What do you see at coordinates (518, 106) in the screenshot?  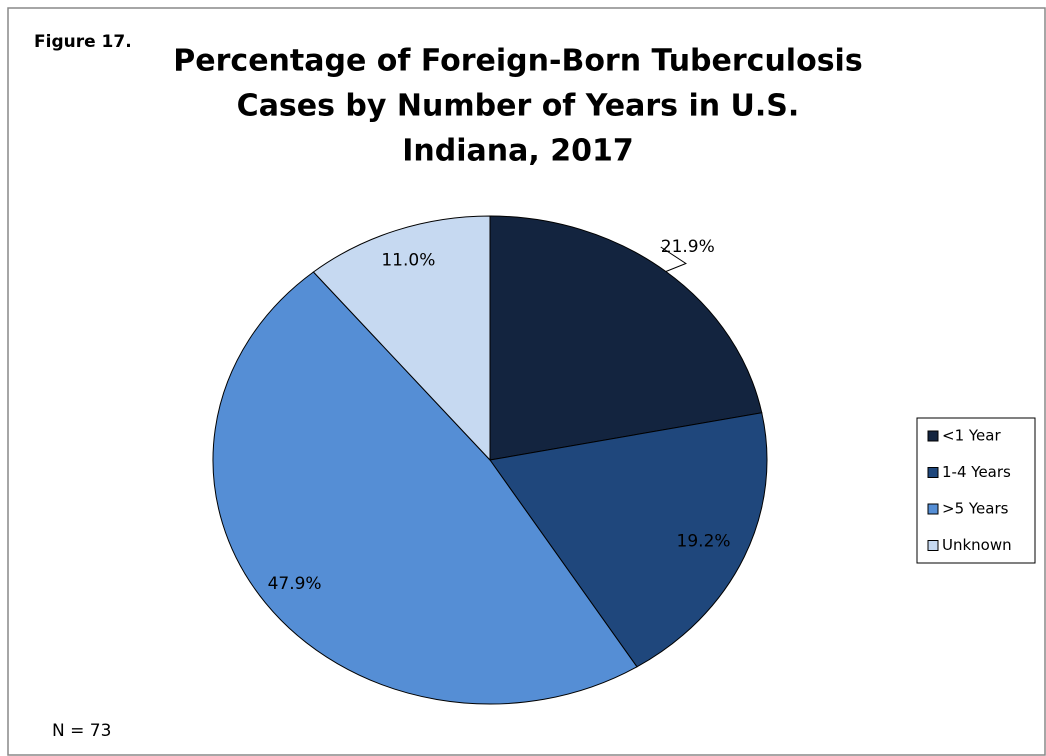 I see `chart-title: Cases by Number of Years in U.S.` at bounding box center [518, 106].